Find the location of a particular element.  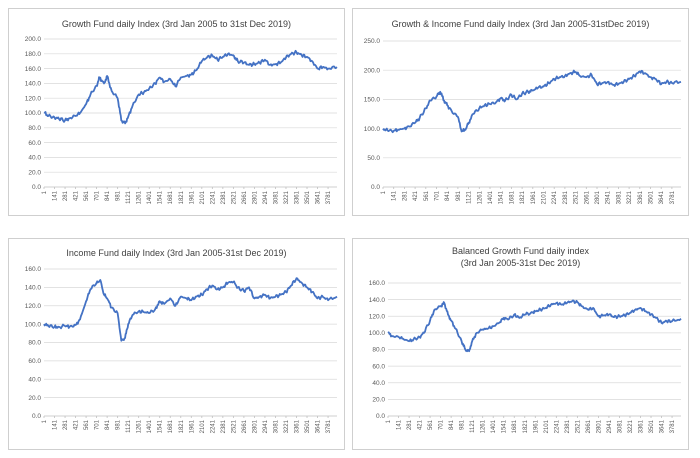

y-tick-label: 20.0 is located at coordinates (34, 398).